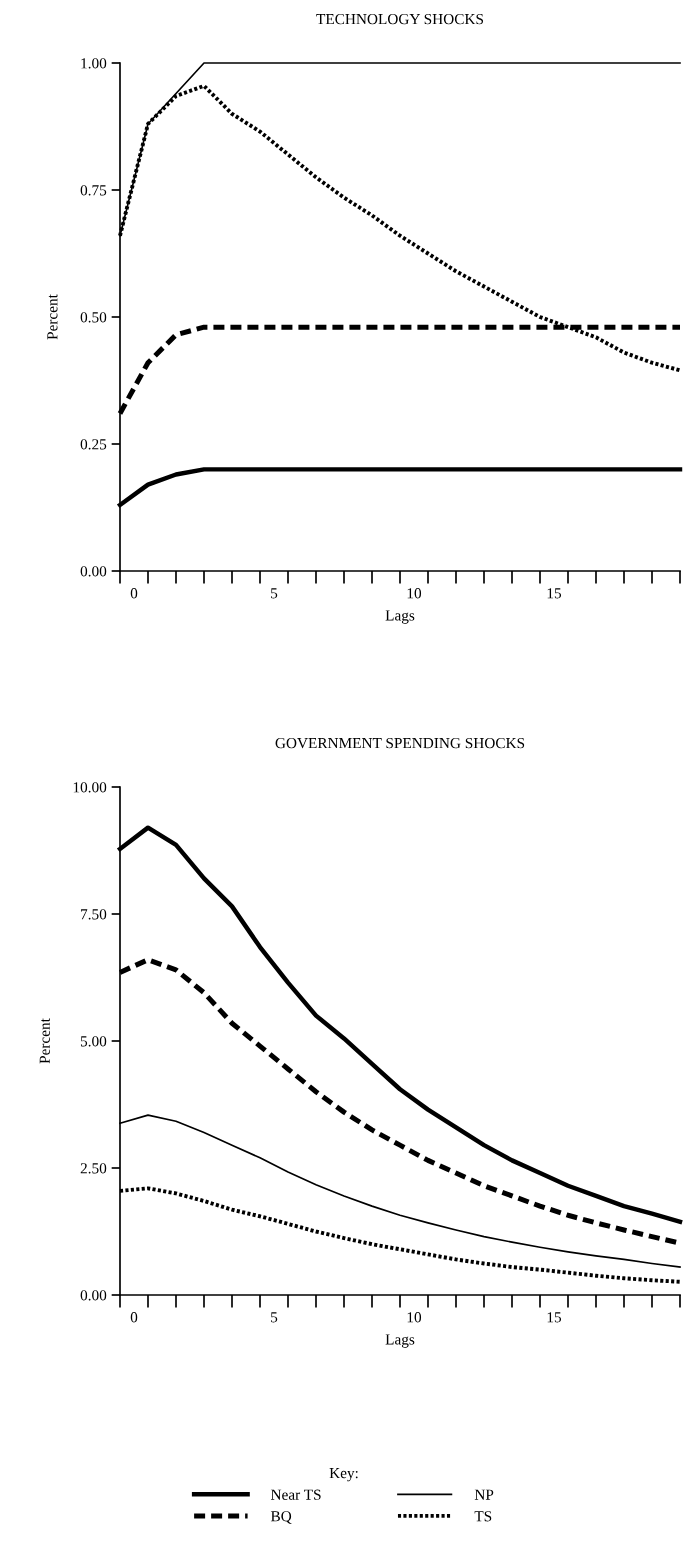  Describe the element at coordinates (94, 63) in the screenshot. I see `y-tick-label: 1.00` at that location.